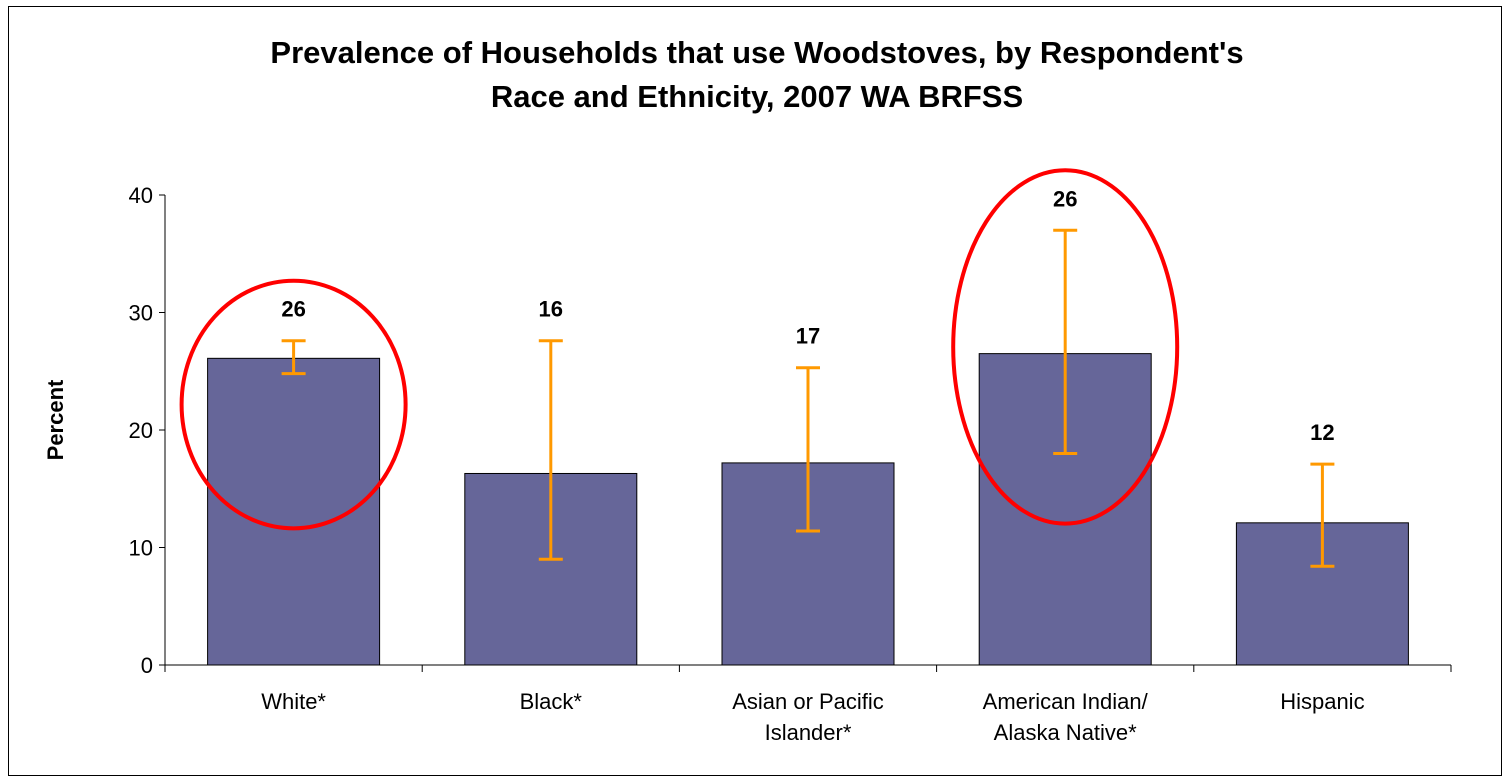  I want to click on x-category-label: Asian or Pacific, so click(808, 701).